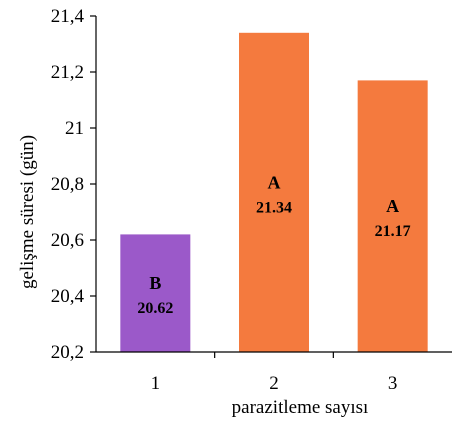 The image size is (457, 427). I want to click on y-tick-label: 21, so click(74, 128).